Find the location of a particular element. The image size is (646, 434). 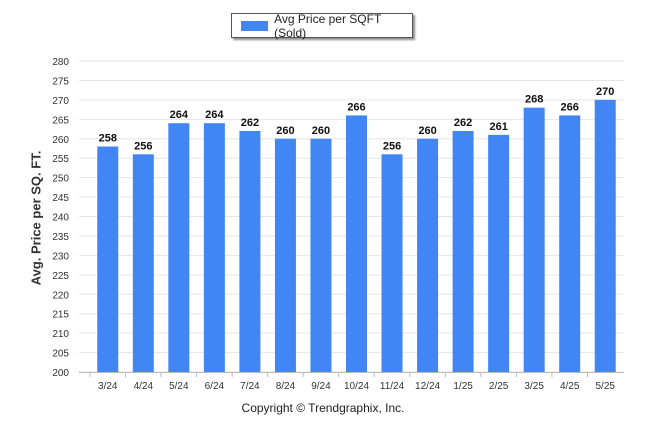

y-tick-label: 215 is located at coordinates (60, 315).